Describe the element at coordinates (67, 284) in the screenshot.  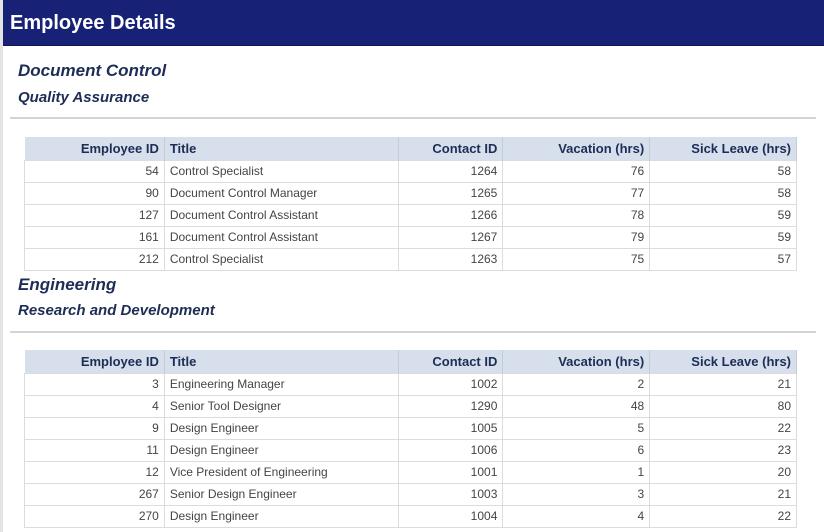
I see `department-heading: Engineering` at that location.